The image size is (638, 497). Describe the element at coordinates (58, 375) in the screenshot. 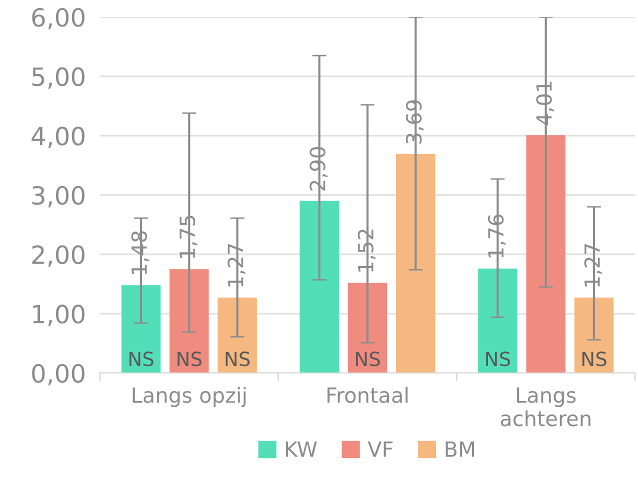

I see `y-tick-label: 0,00` at that location.